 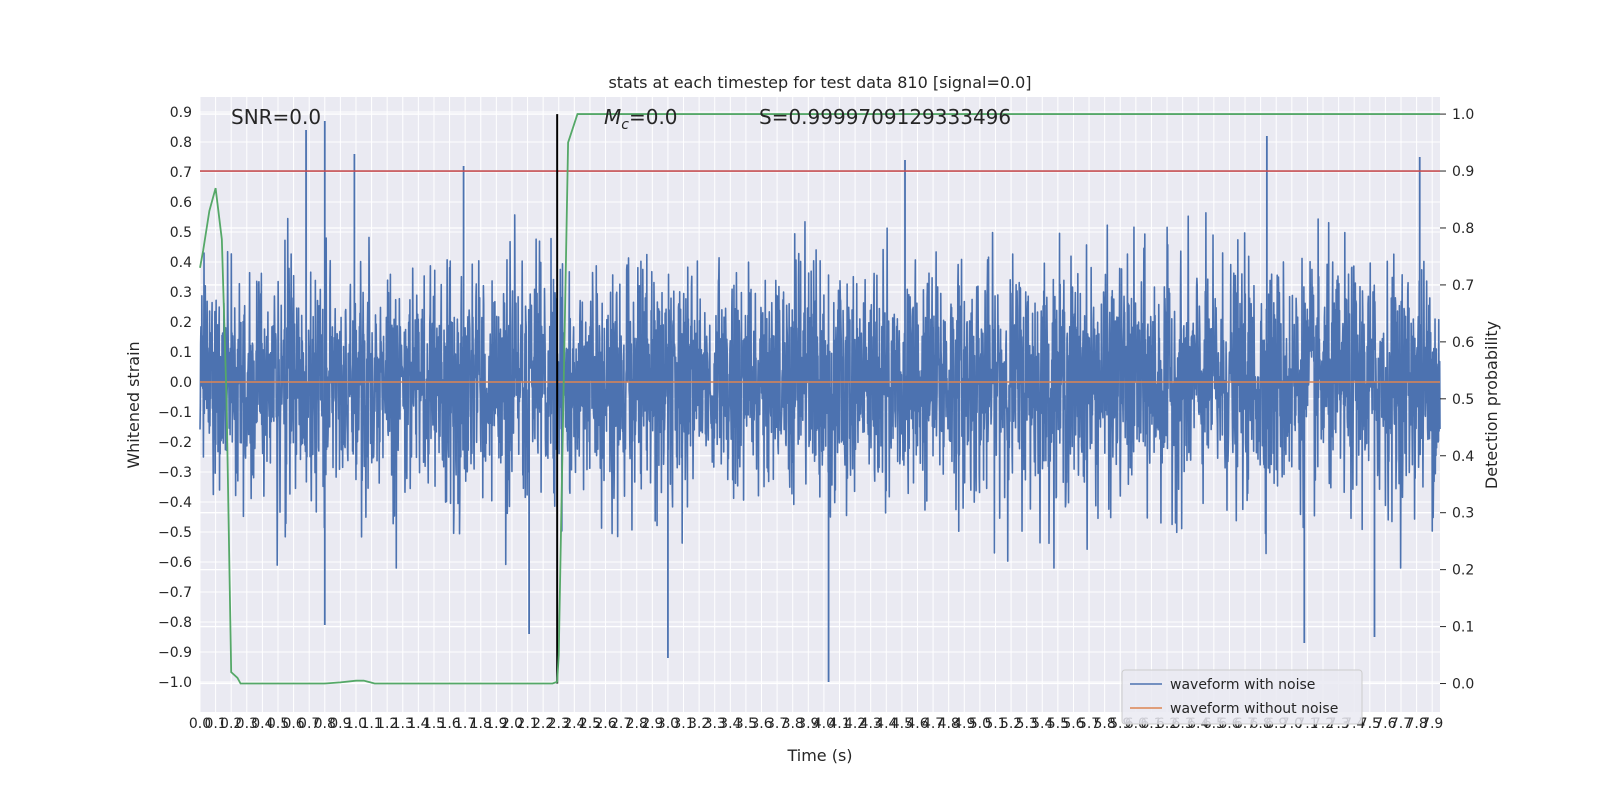 I want to click on x-tick-label: 5.7, so click(x=1089, y=724).